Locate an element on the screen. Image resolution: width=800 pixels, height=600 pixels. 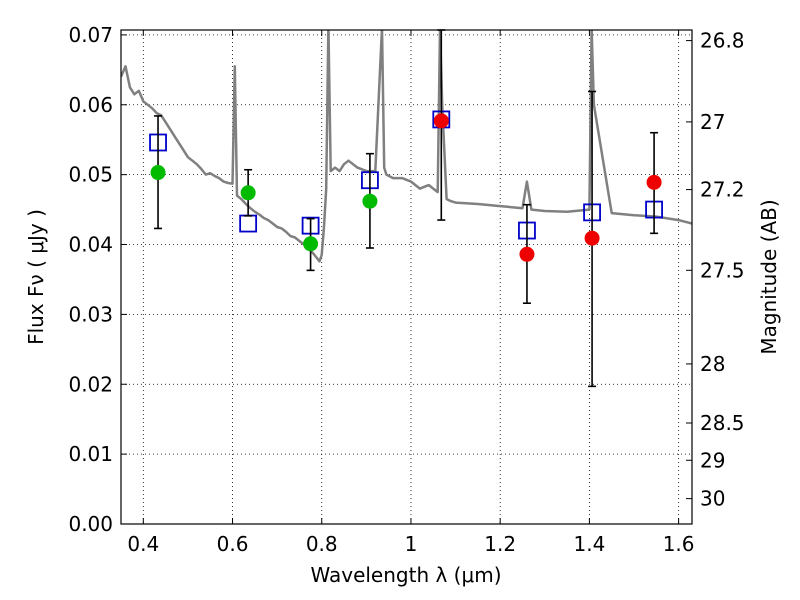
x-tick-label: 0.6 is located at coordinates (233, 544).